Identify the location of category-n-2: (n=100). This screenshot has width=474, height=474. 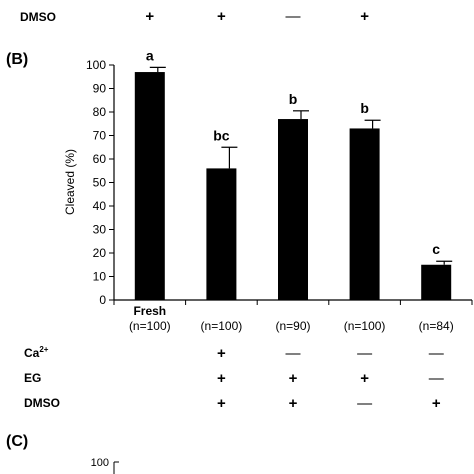
(222, 326).